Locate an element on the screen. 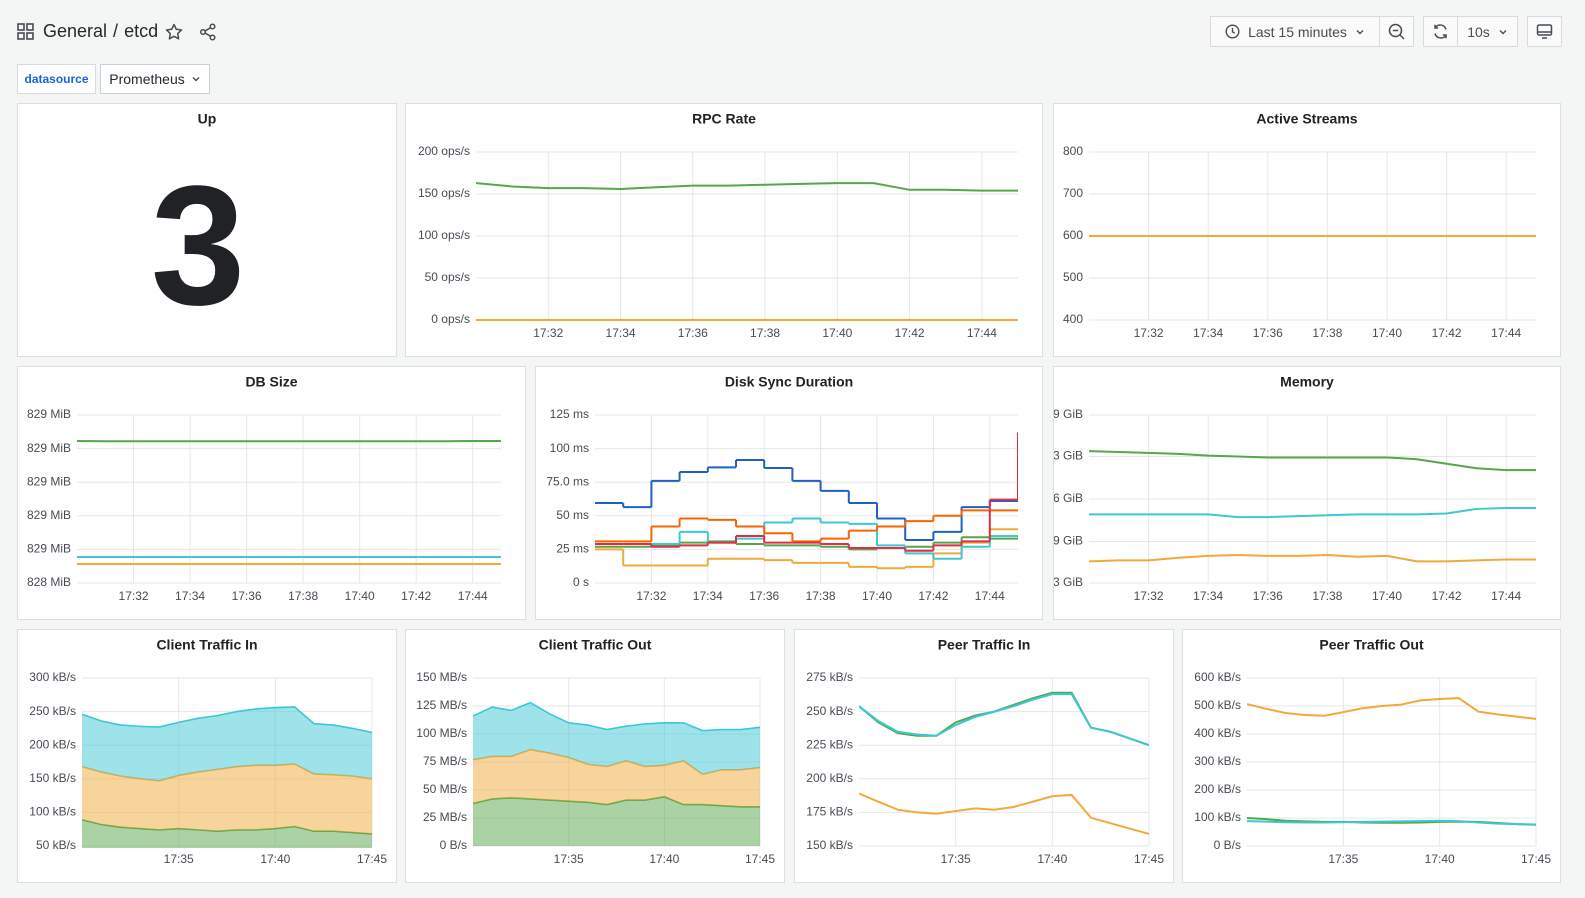  y-tick-label: 175 kB/s is located at coordinates (829, 812).